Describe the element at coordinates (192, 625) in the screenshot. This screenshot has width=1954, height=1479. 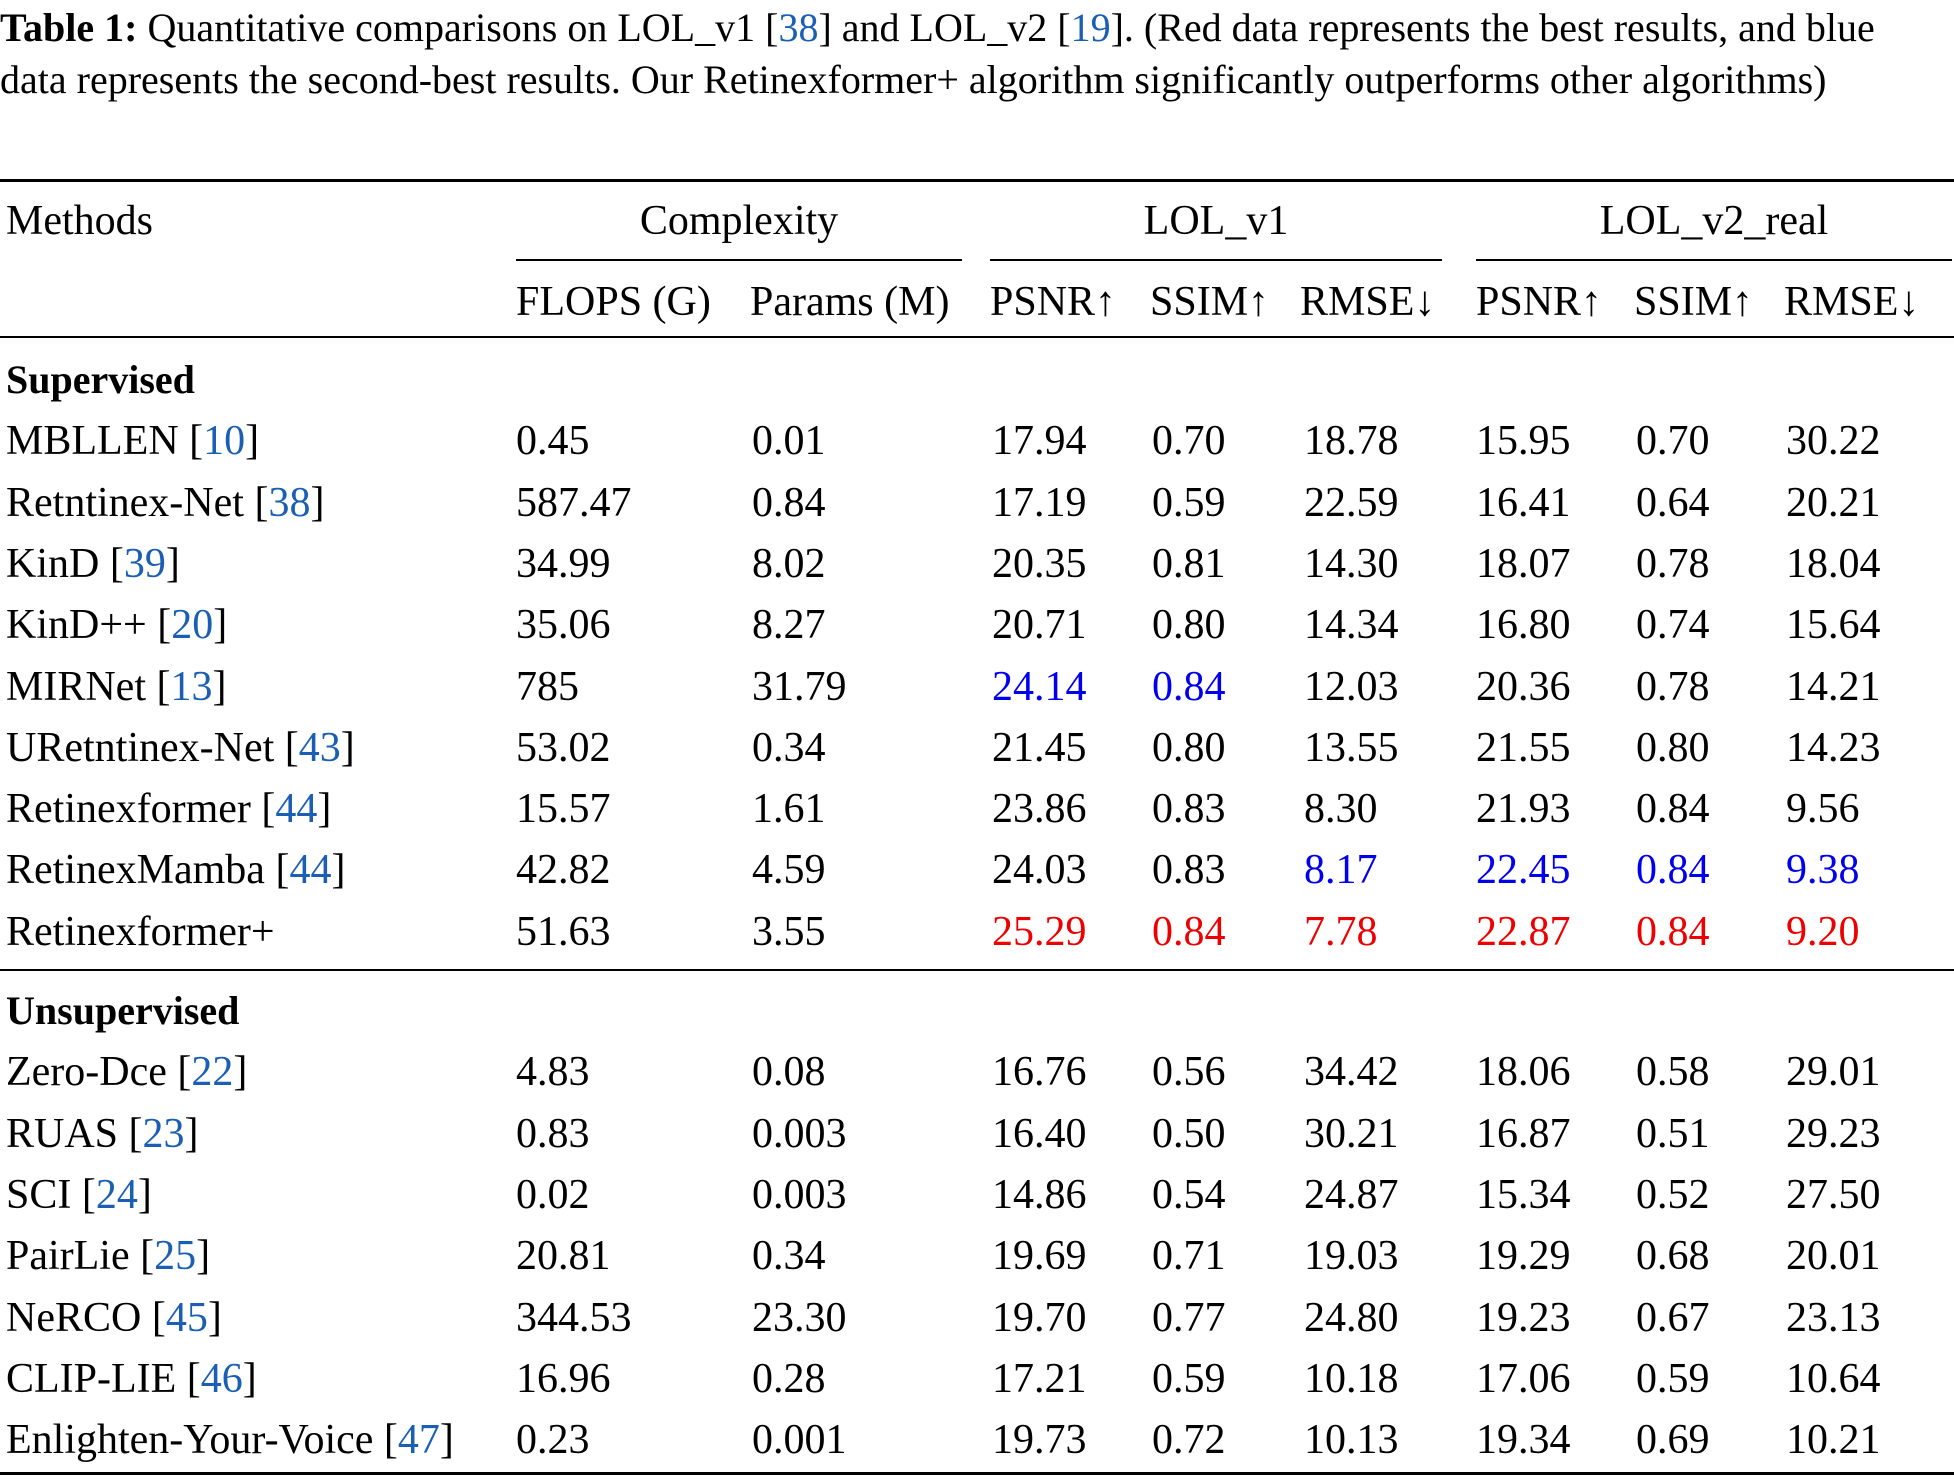
I see `citation-link: 20` at that location.